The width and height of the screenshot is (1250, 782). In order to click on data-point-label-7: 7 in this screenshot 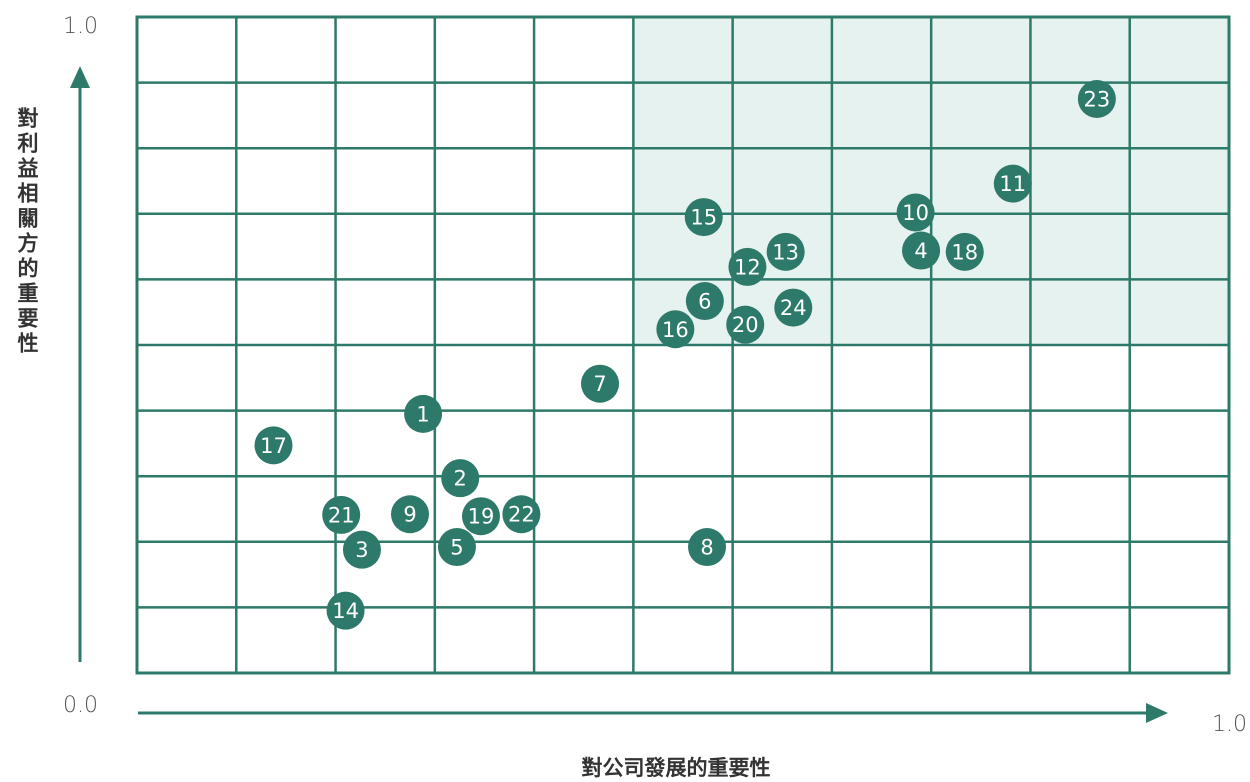, I will do `click(599, 384)`.